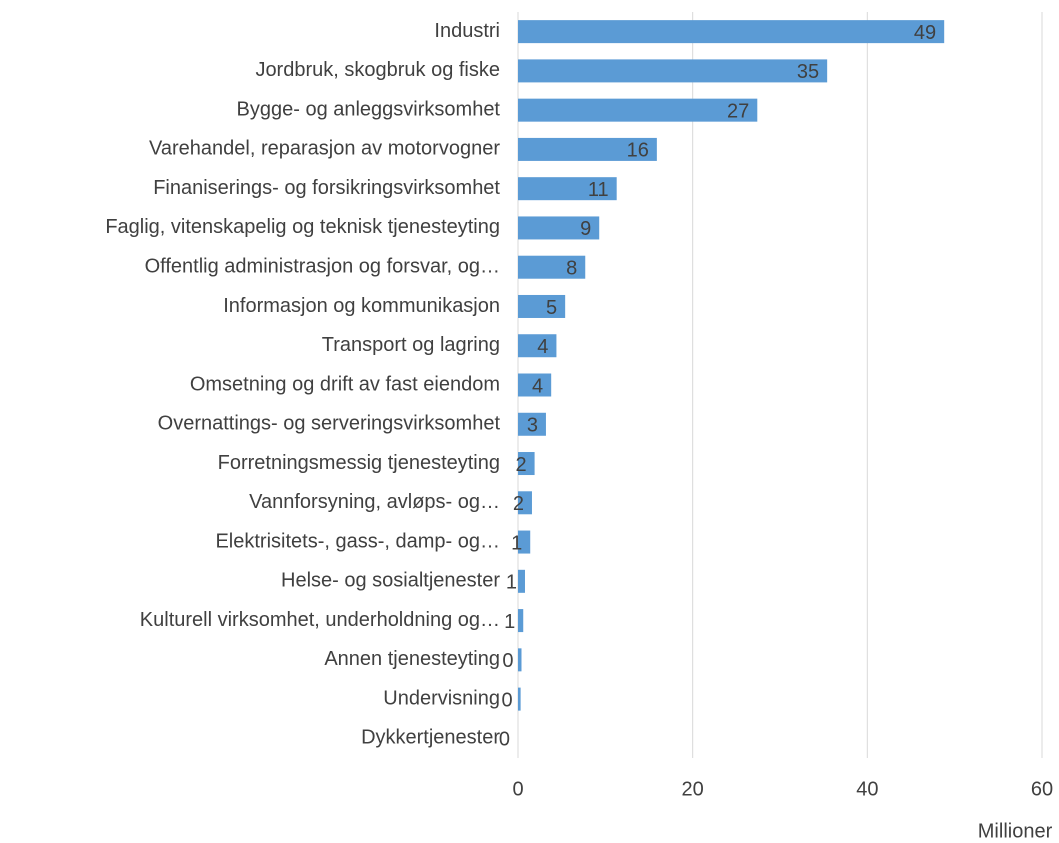  I want to click on data-label: 49, so click(925, 33).